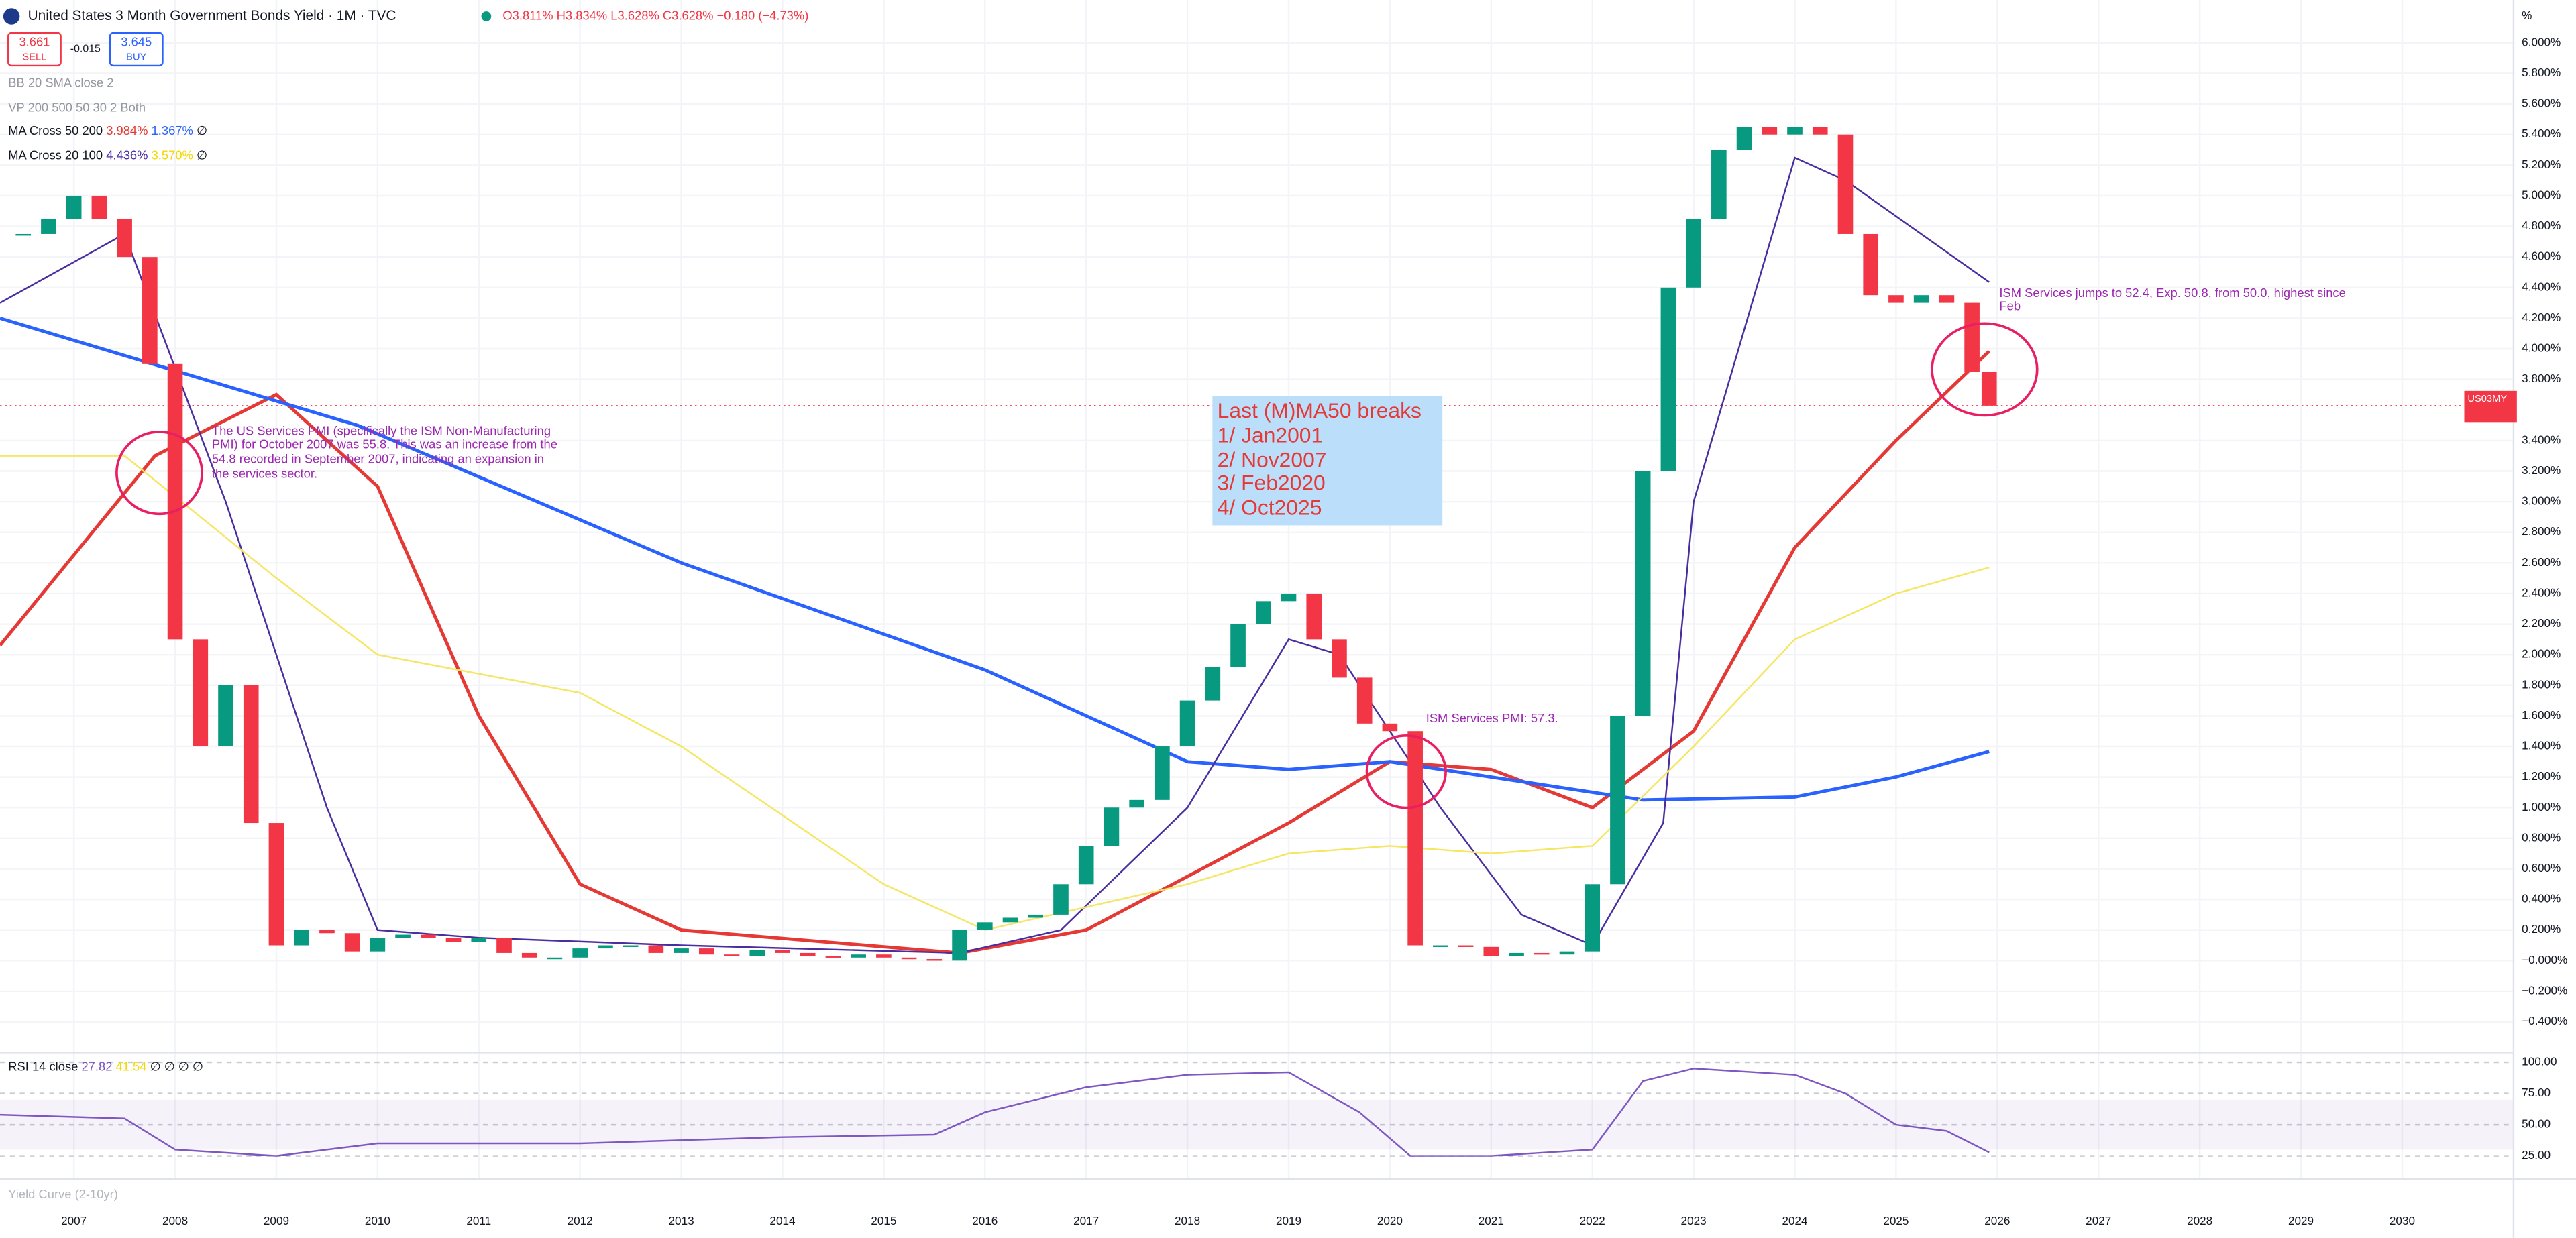  I want to click on buy-button, so click(136, 49).